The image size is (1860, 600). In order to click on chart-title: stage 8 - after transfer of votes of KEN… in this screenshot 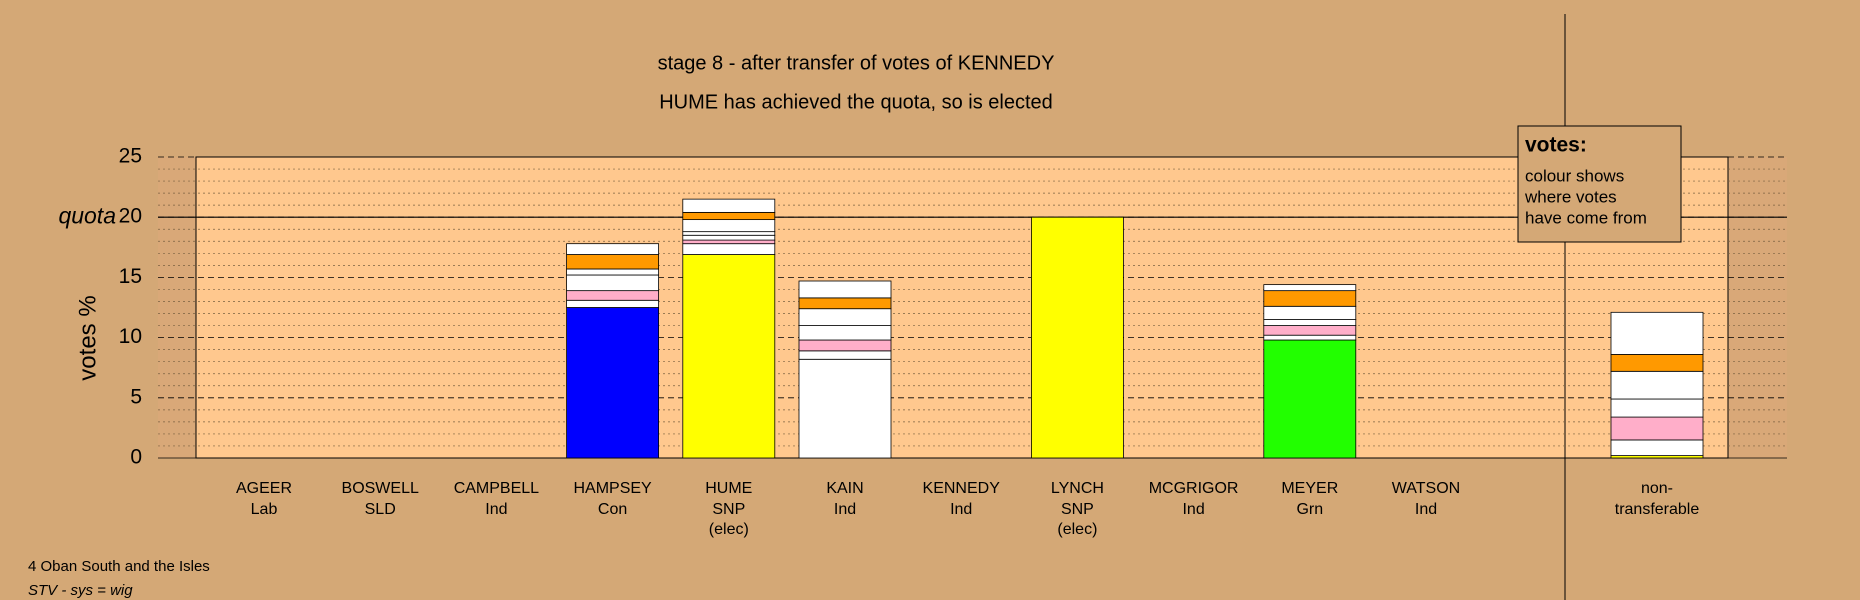, I will do `click(856, 63)`.